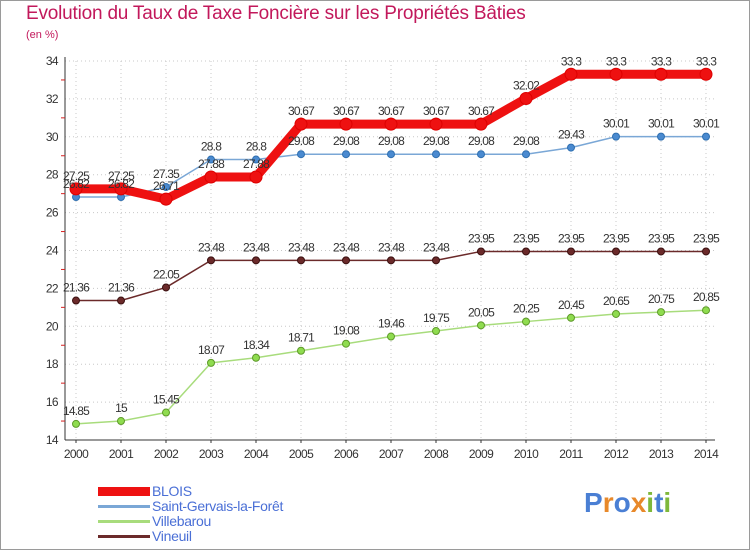 The width and height of the screenshot is (750, 550). Describe the element at coordinates (52, 364) in the screenshot. I see `y-tick-label: 18` at that location.